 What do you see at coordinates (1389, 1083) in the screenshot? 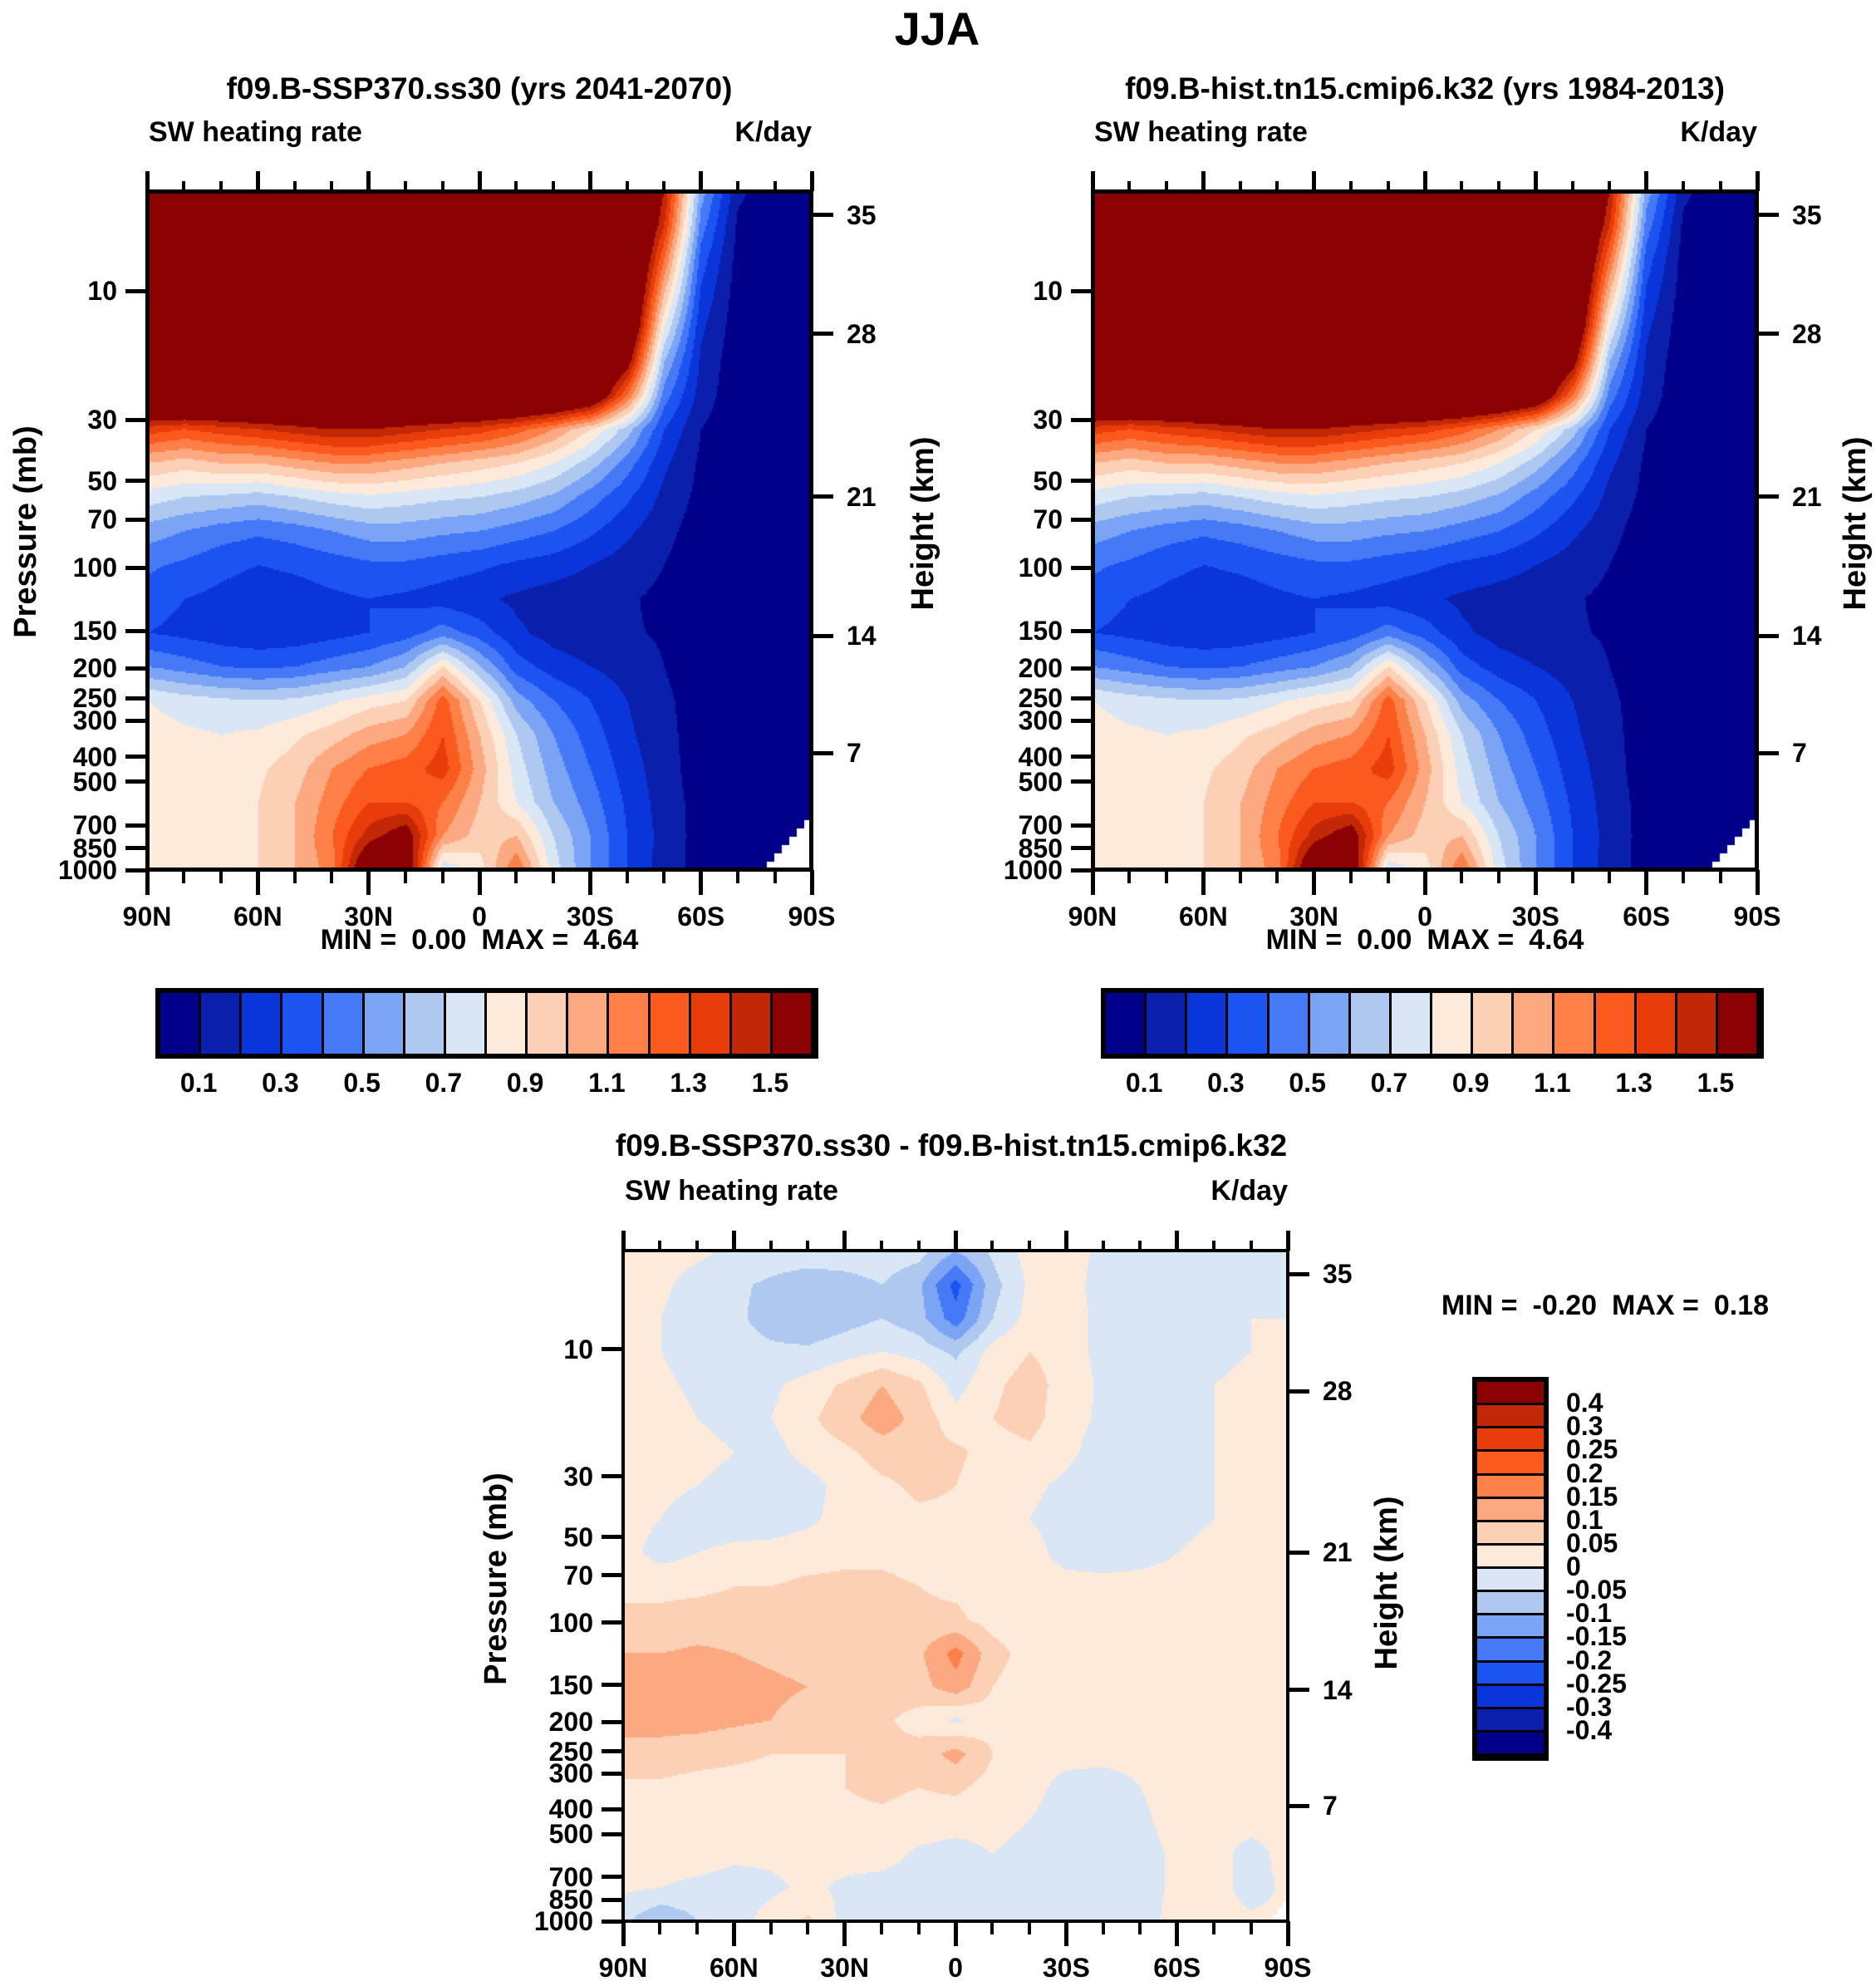
I see `colorbar-h-label: 0.7` at bounding box center [1389, 1083].